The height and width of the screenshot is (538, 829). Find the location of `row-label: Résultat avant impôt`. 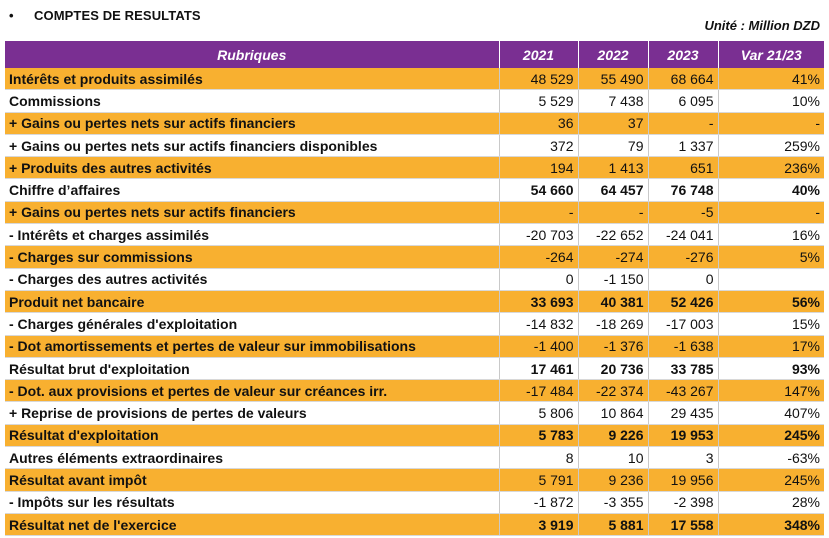

row-label: Résultat avant impôt is located at coordinates (252, 480).